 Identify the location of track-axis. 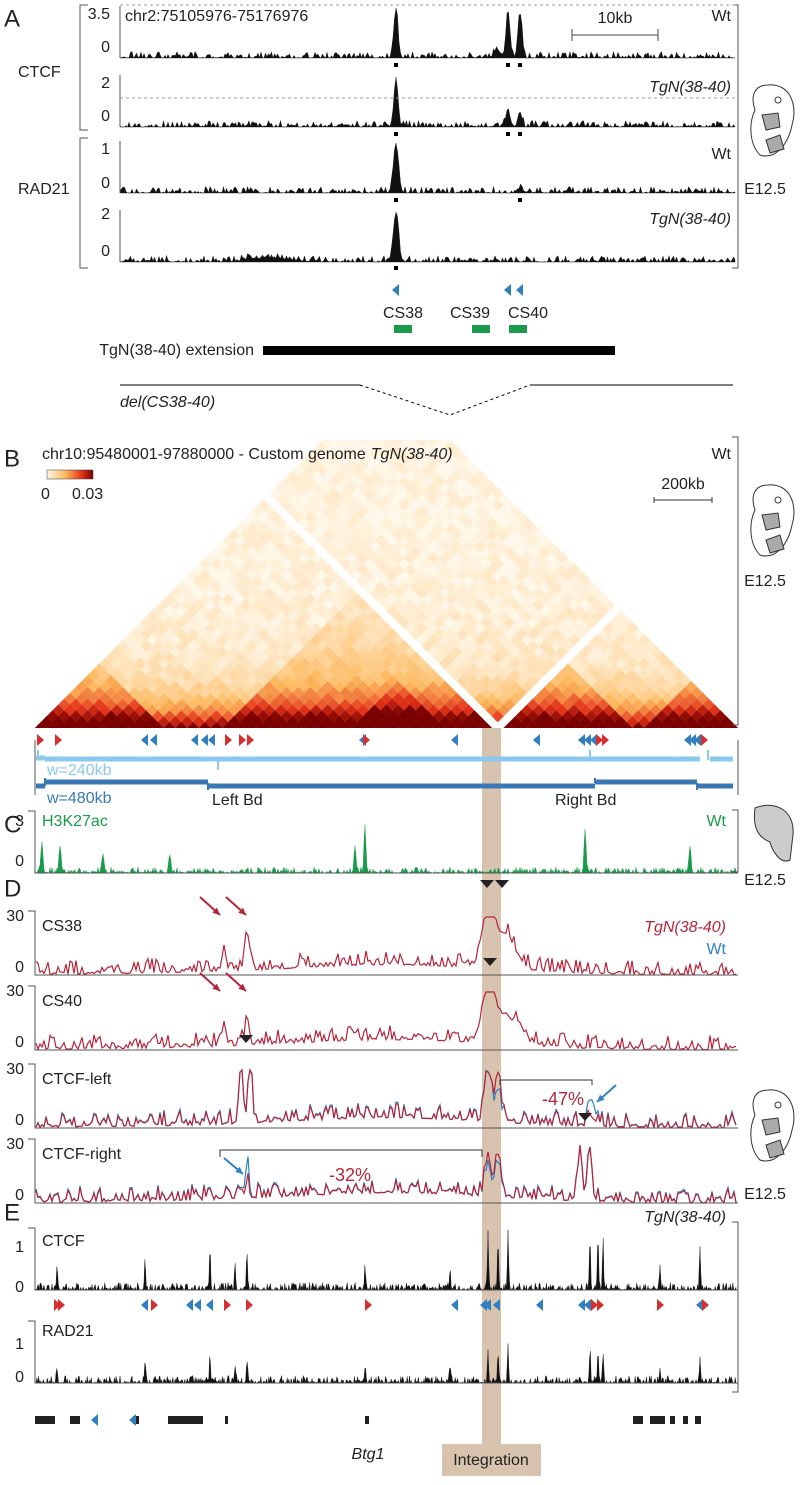
(383, 842).